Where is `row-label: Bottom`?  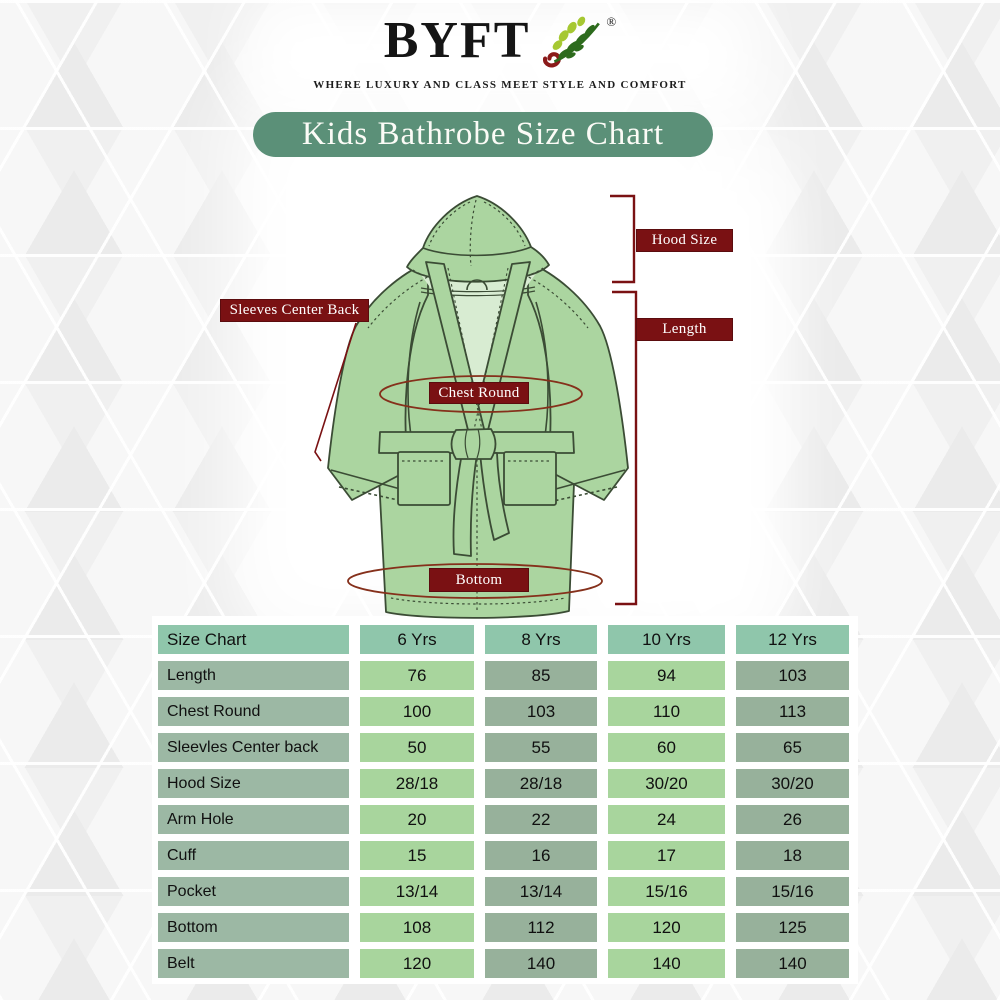
row-label: Bottom is located at coordinates (253, 927).